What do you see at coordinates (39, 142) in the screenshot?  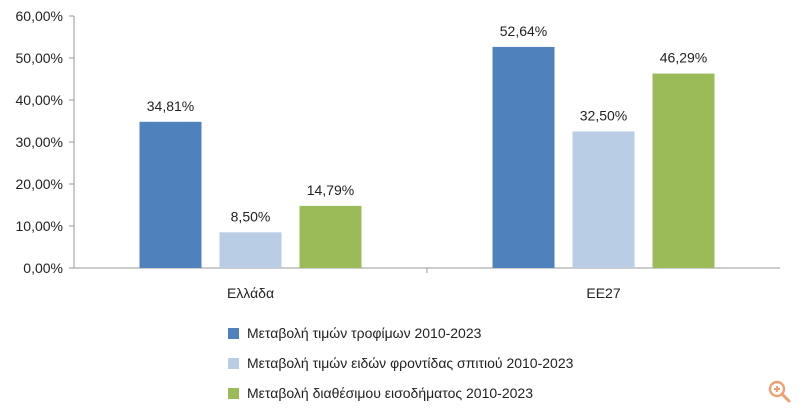 I see `y-tick-label: 30,00%` at bounding box center [39, 142].